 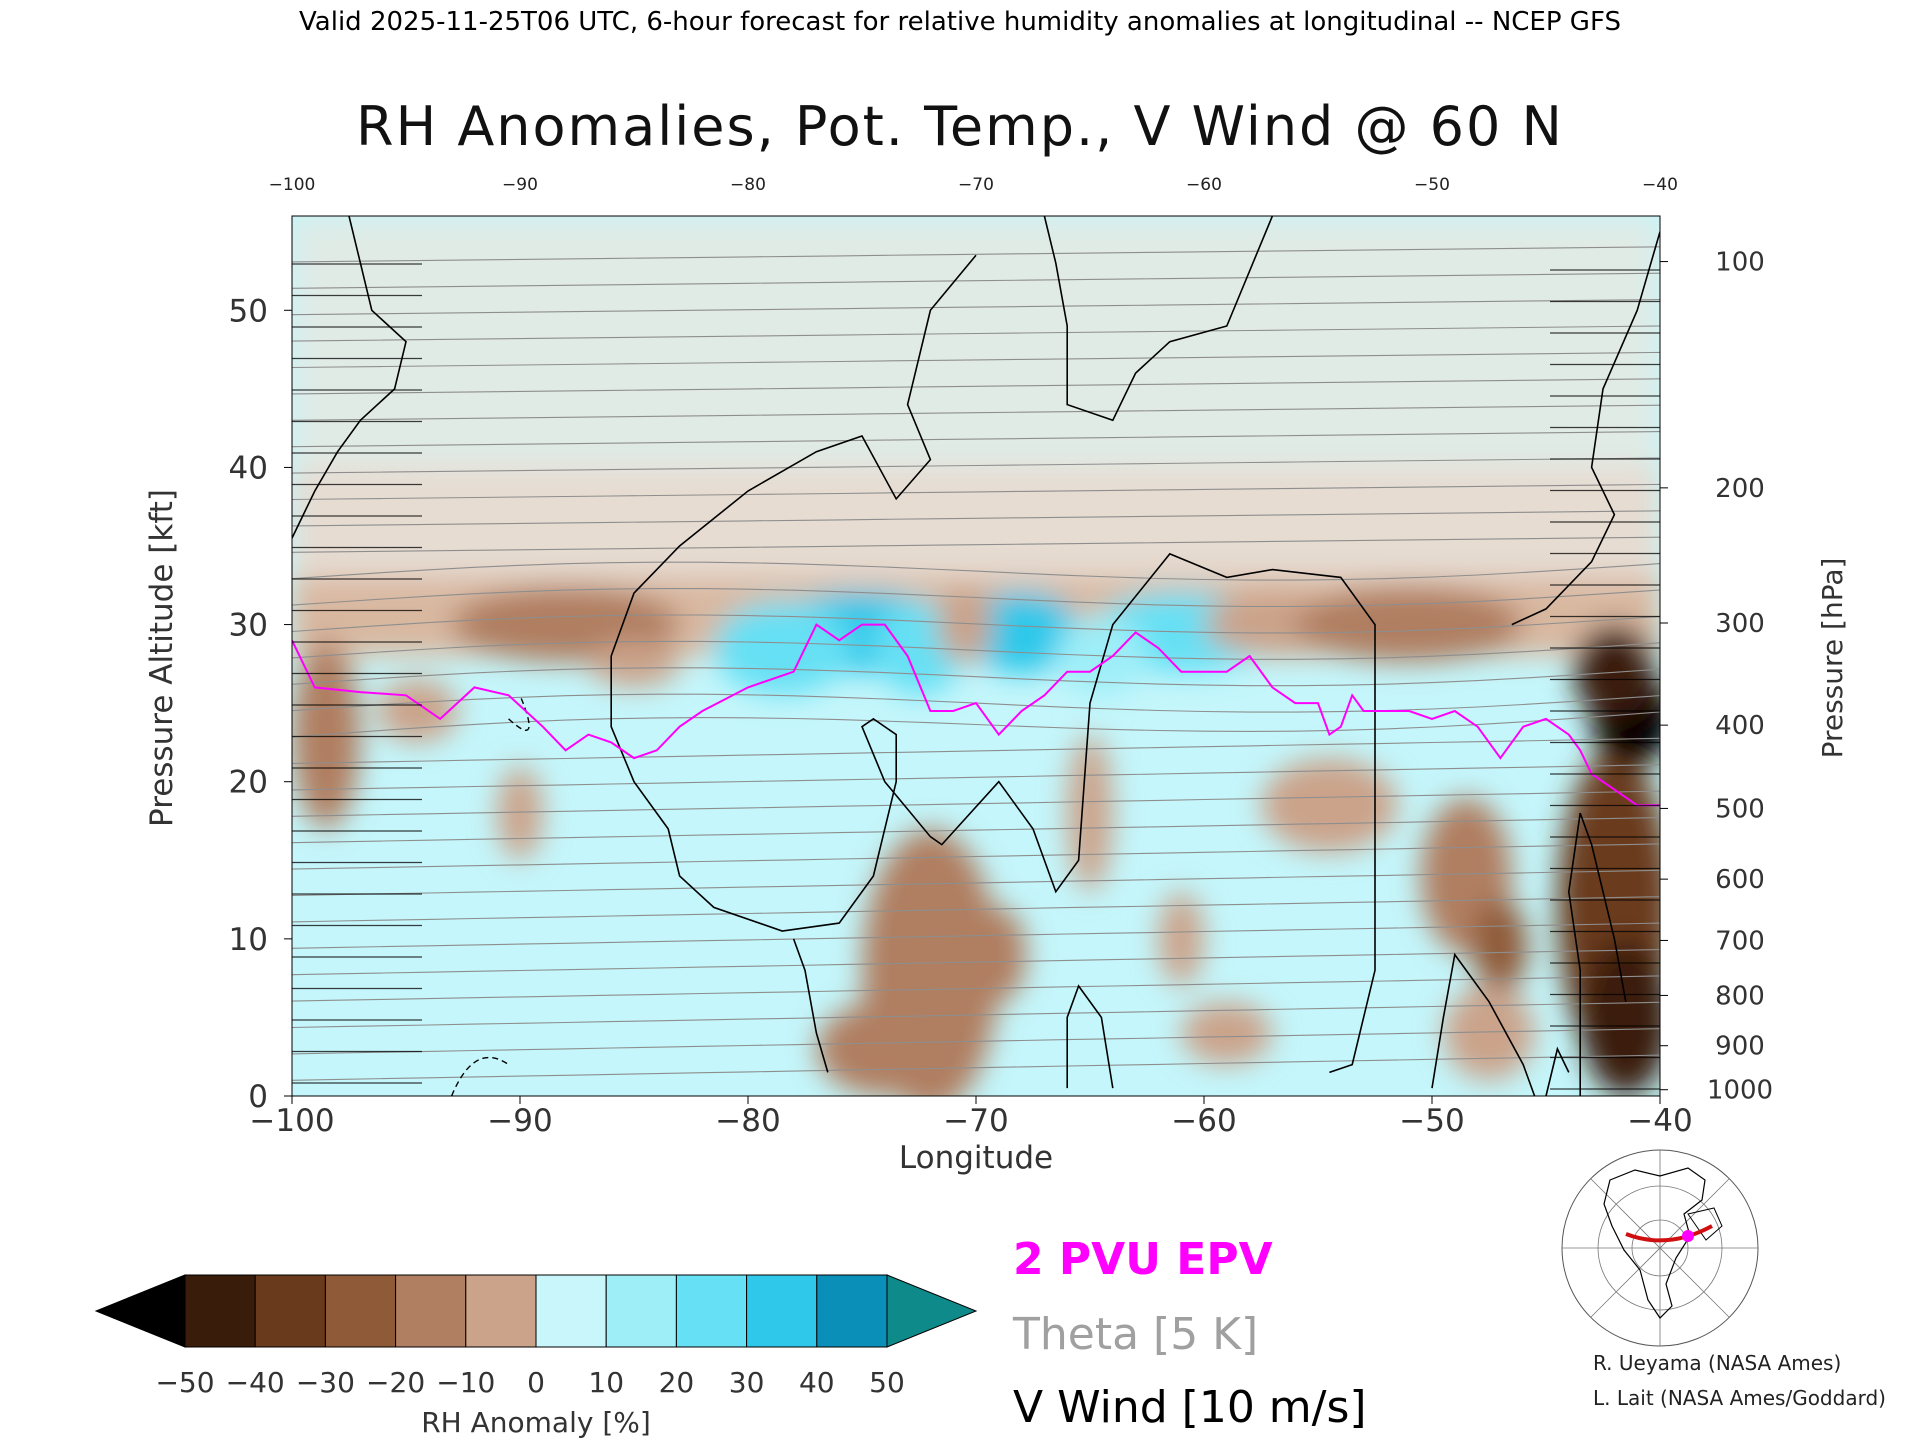 What do you see at coordinates (1740, 880) in the screenshot?
I see `pressure-tick-label: 600` at bounding box center [1740, 880].